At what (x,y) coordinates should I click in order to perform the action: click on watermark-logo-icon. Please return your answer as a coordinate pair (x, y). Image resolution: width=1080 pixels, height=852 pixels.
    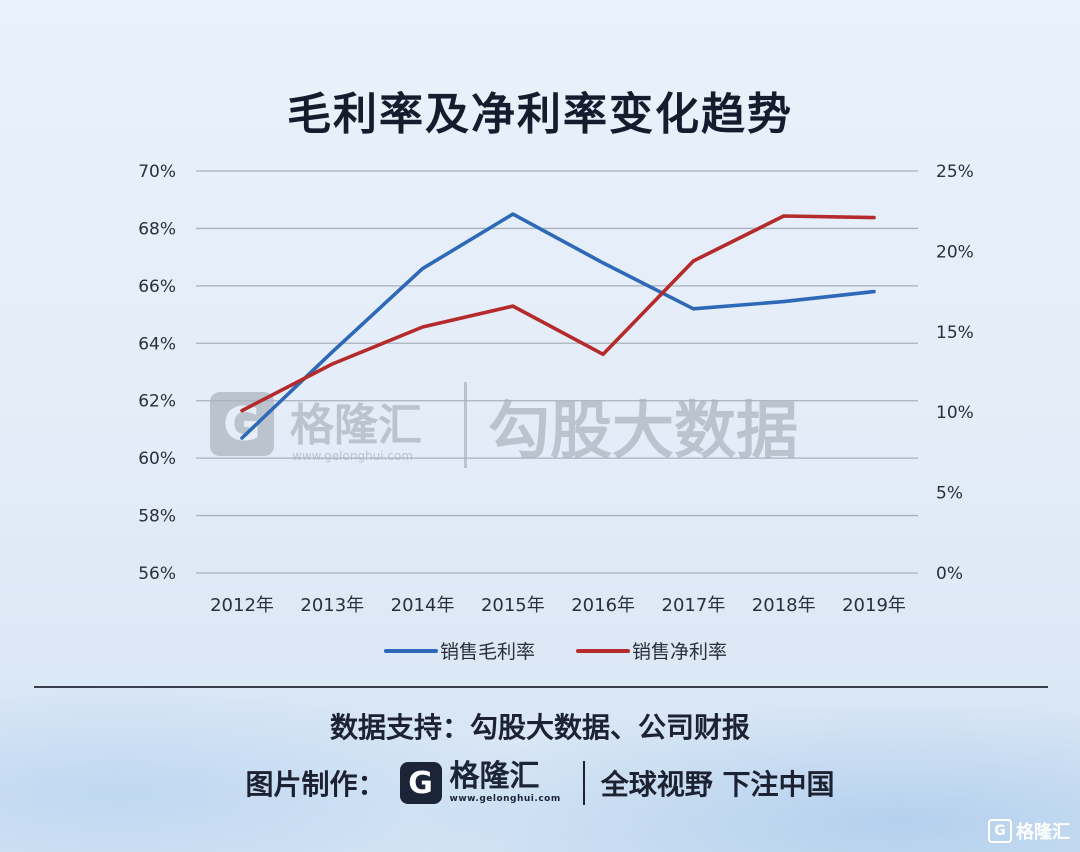
    Looking at the image, I should click on (242, 424).